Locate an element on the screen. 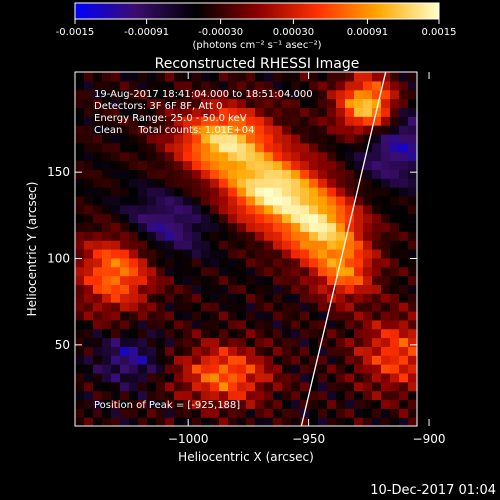 The width and height of the screenshot is (500, 500). colorbar-tick-label: 0.0015 is located at coordinates (439, 32).